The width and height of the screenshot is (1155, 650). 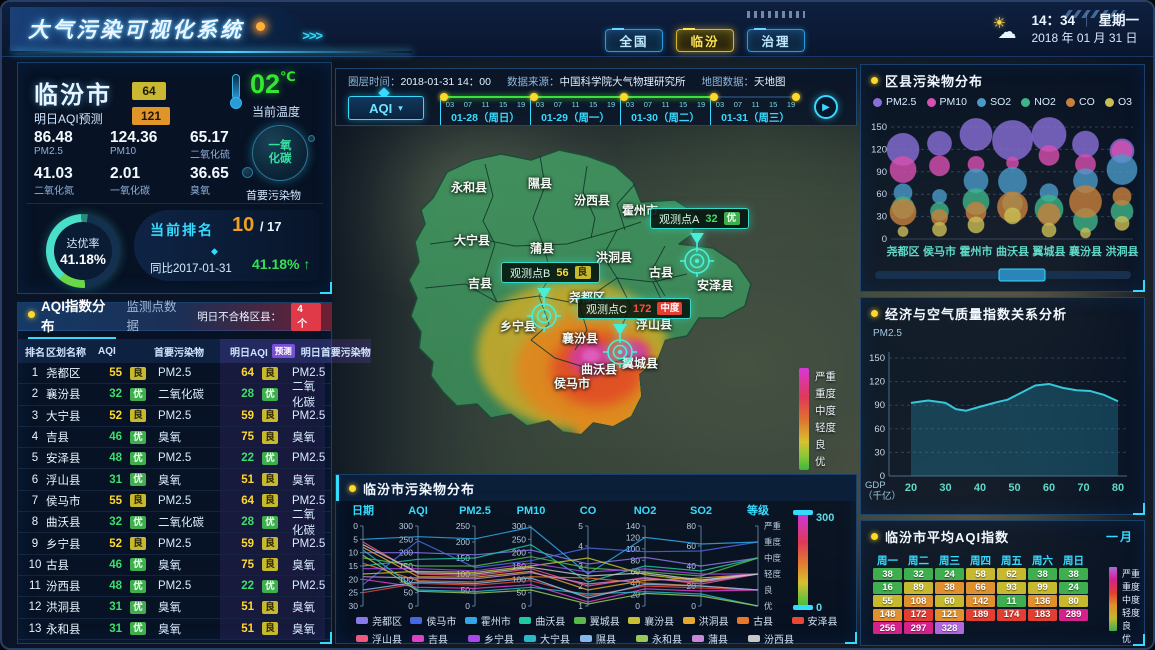 What do you see at coordinates (552, 638) in the screenshot?
I see `legend-item: 大宁县` at bounding box center [552, 638].